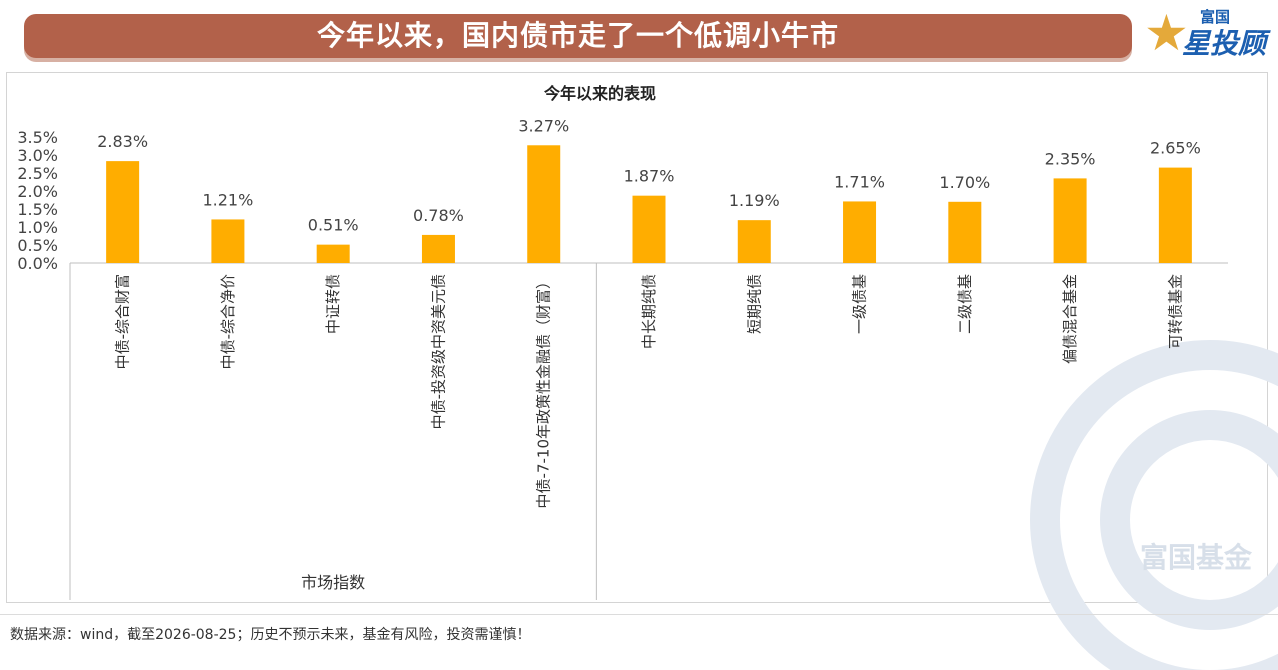 Image resolution: width=1278 pixels, height=670 pixels. Describe the element at coordinates (37, 245) in the screenshot. I see `y-tick-label: 0.5%` at that location.